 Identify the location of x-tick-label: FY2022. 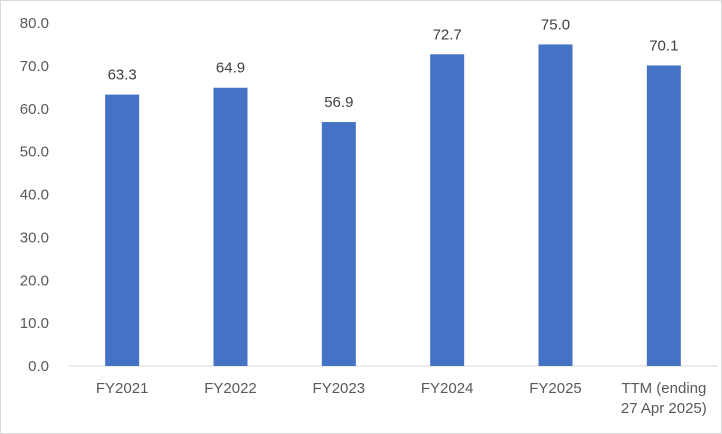
(230, 388).